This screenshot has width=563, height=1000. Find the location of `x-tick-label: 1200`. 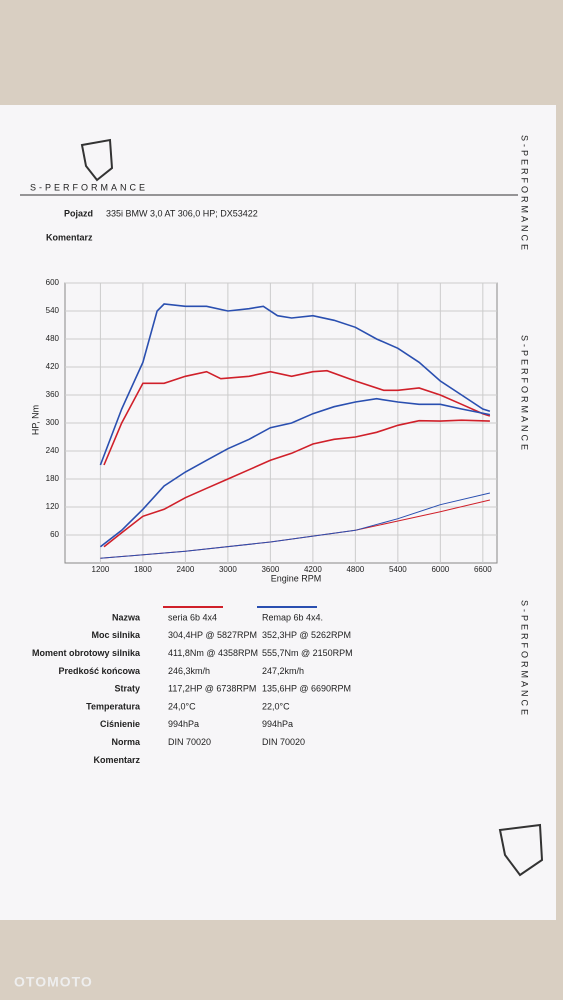

x-tick-label: 1200 is located at coordinates (101, 569).